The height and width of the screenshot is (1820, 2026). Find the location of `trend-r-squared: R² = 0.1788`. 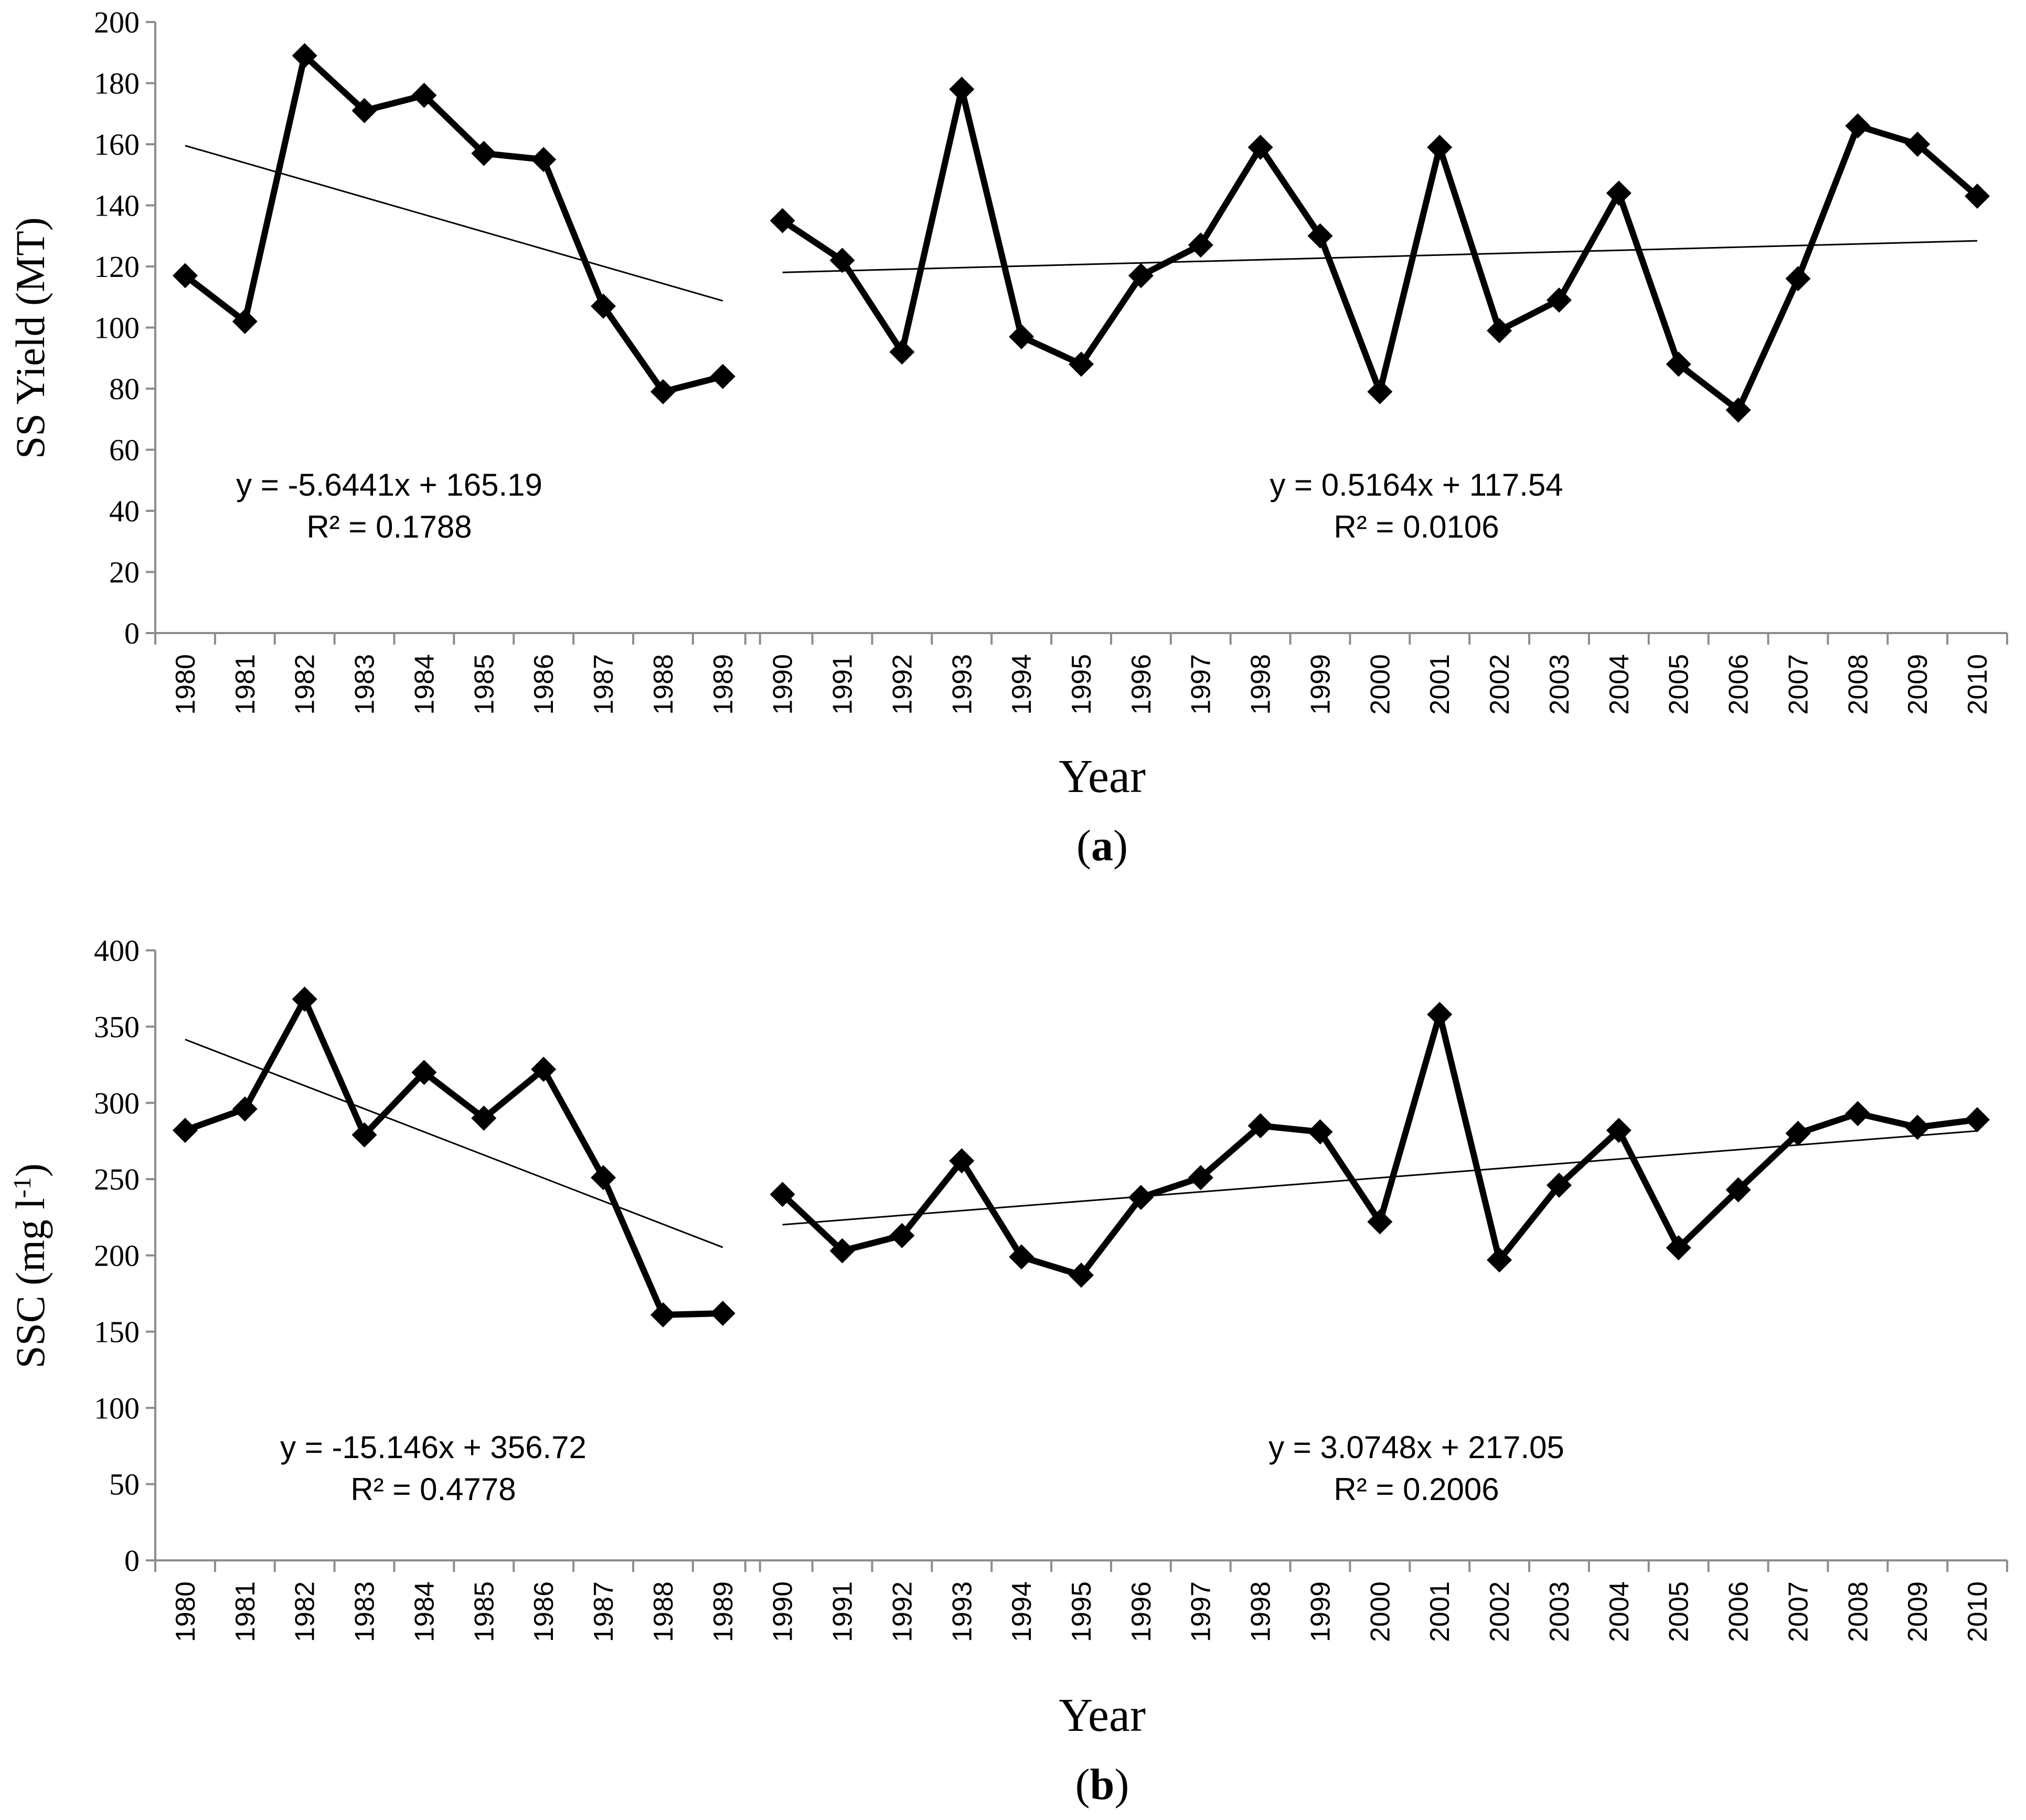

trend-r-squared: R² = 0.1788 is located at coordinates (389, 526).